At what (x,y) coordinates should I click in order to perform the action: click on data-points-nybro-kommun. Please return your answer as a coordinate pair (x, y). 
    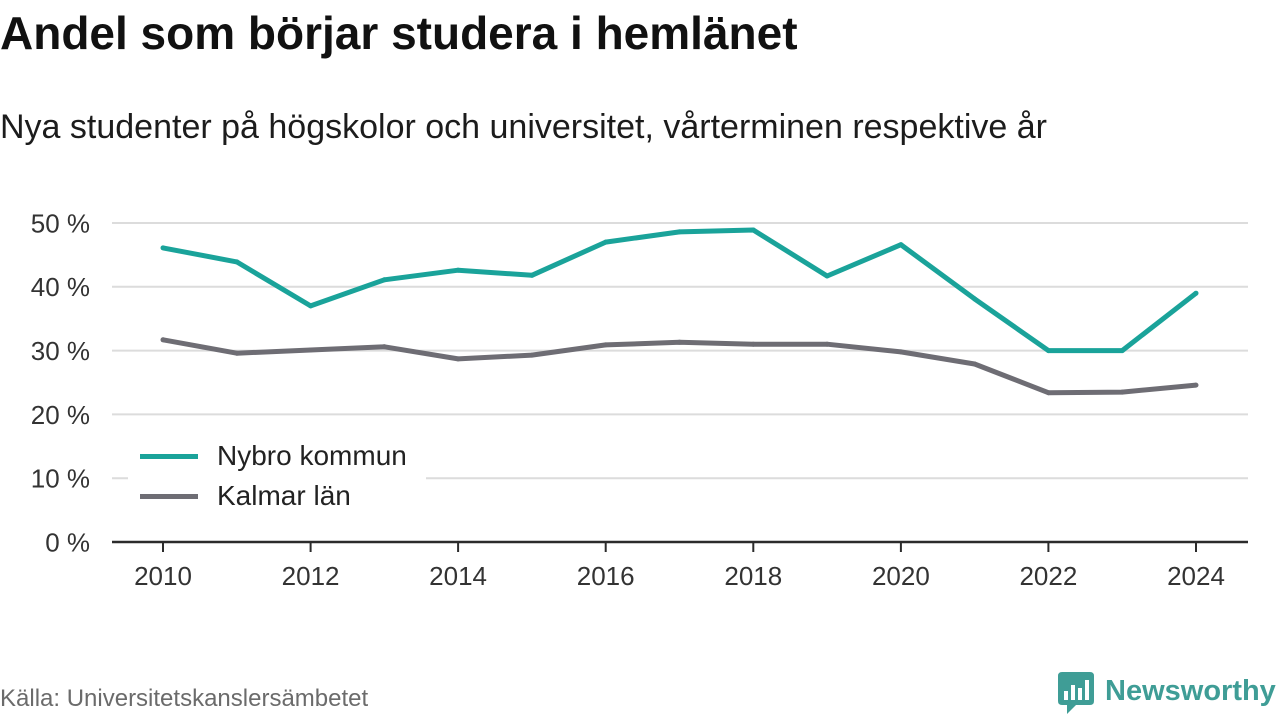
    Looking at the image, I should click on (679, 290).